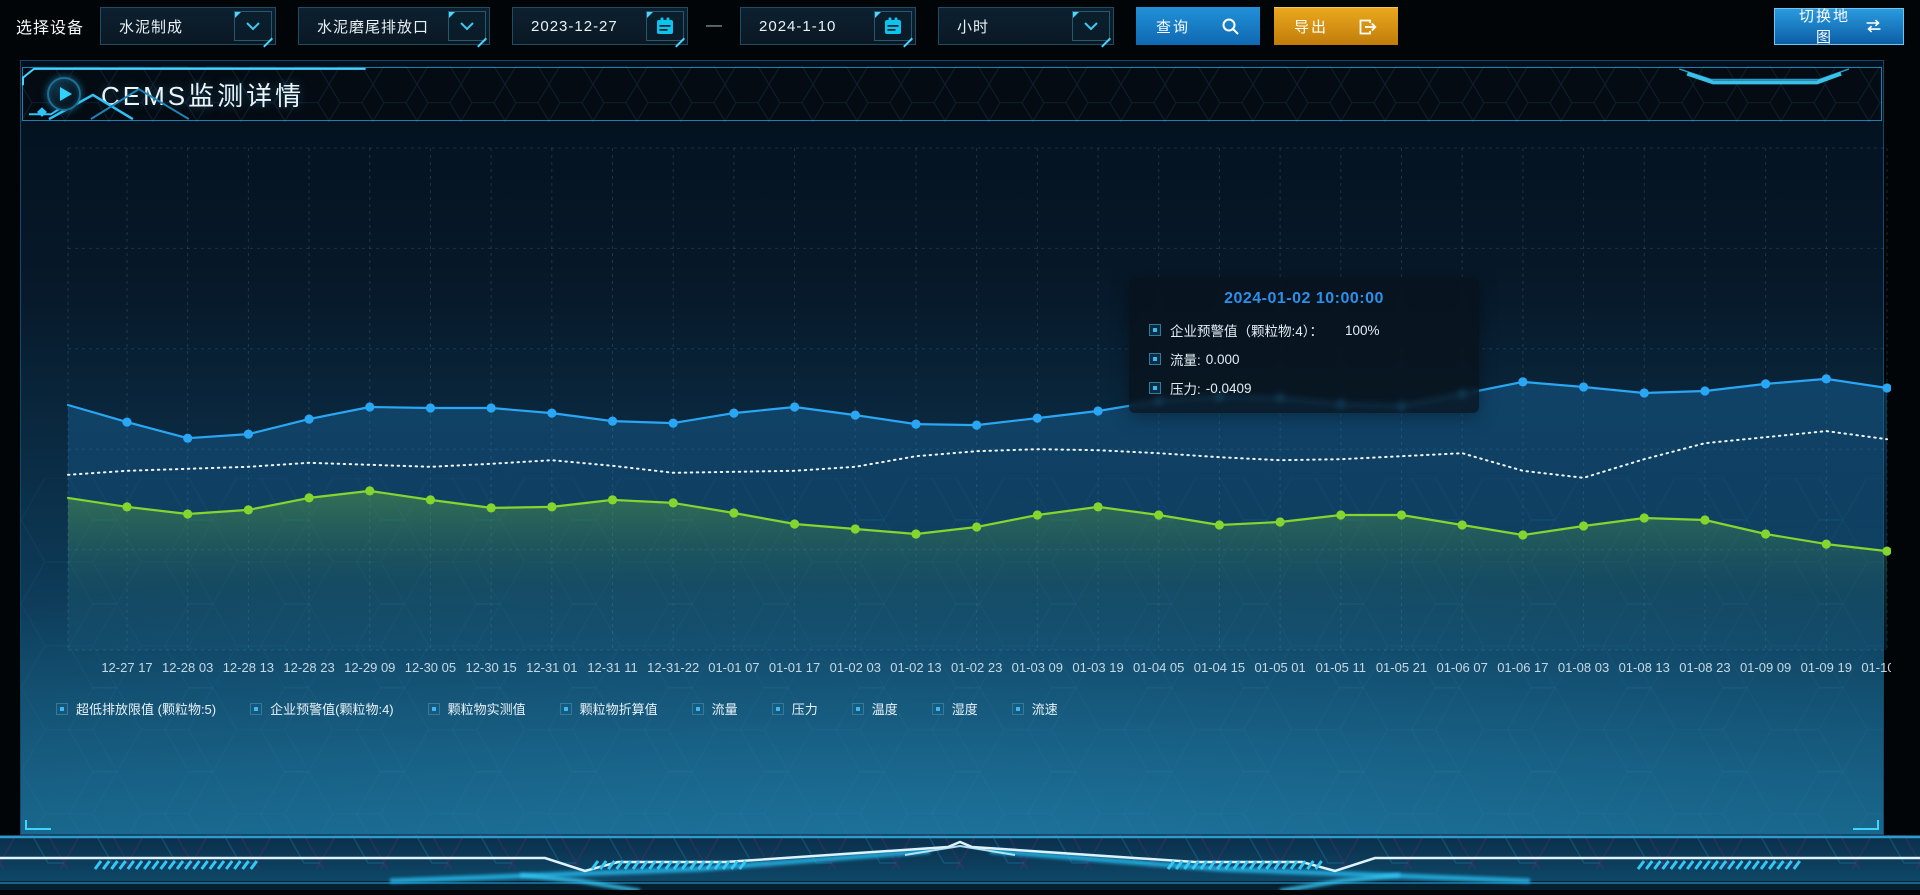 This screenshot has height=895, width=1920. What do you see at coordinates (960, 864) in the screenshot?
I see `bottom-tech-border-graphic` at bounding box center [960, 864].